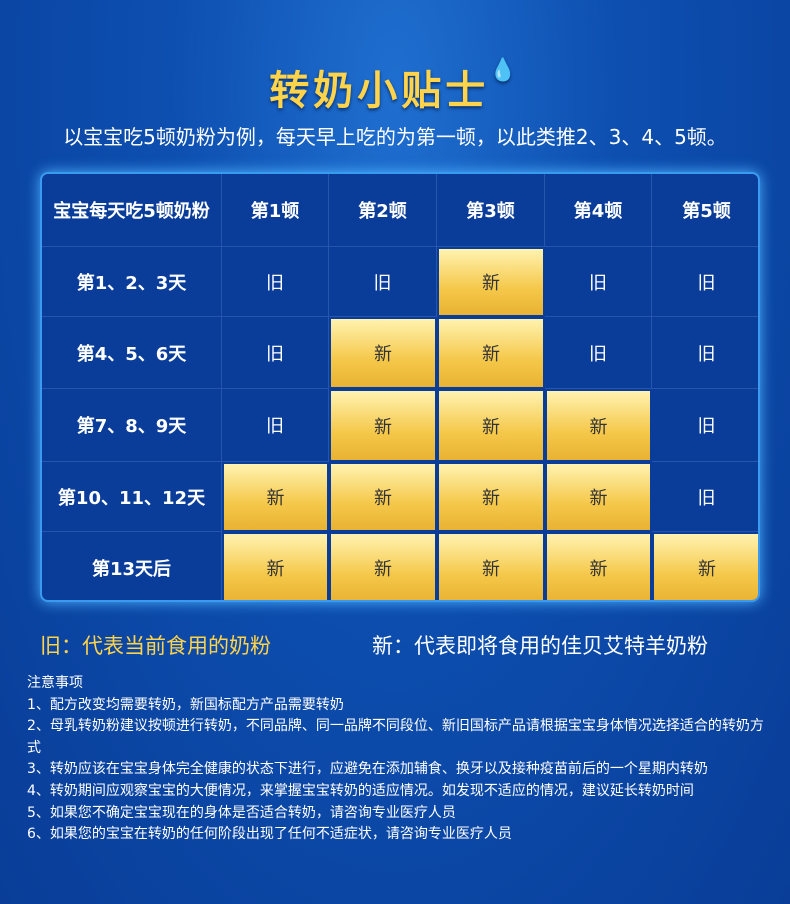 This screenshot has width=790, height=904. Describe the element at coordinates (383, 210) in the screenshot. I see `table-header: 第2顿` at that location.